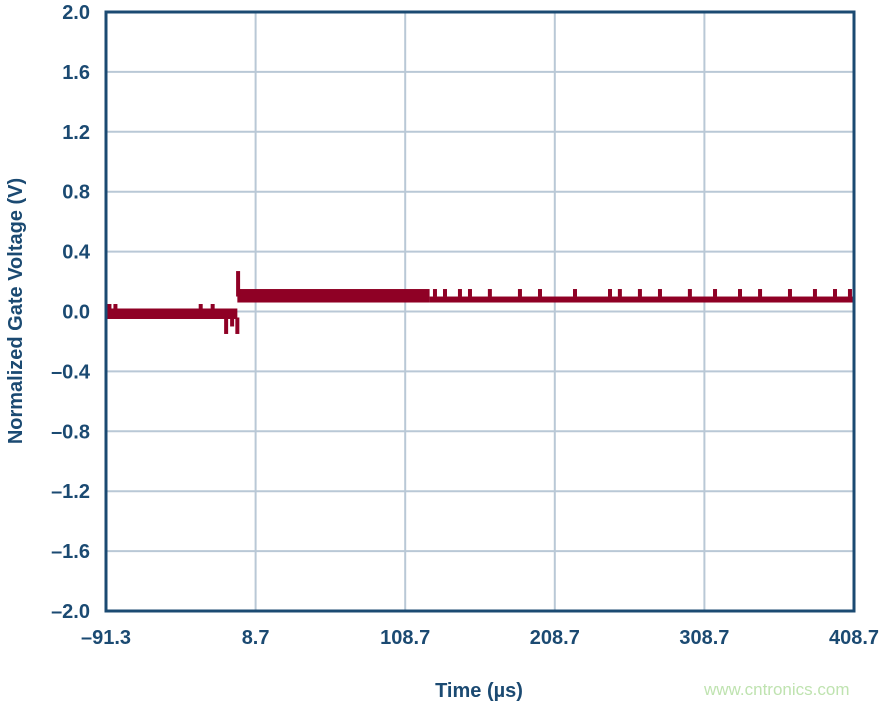 Image resolution: width=887 pixels, height=713 pixels. I want to click on y-tick-label: 0.4, so click(76, 253).